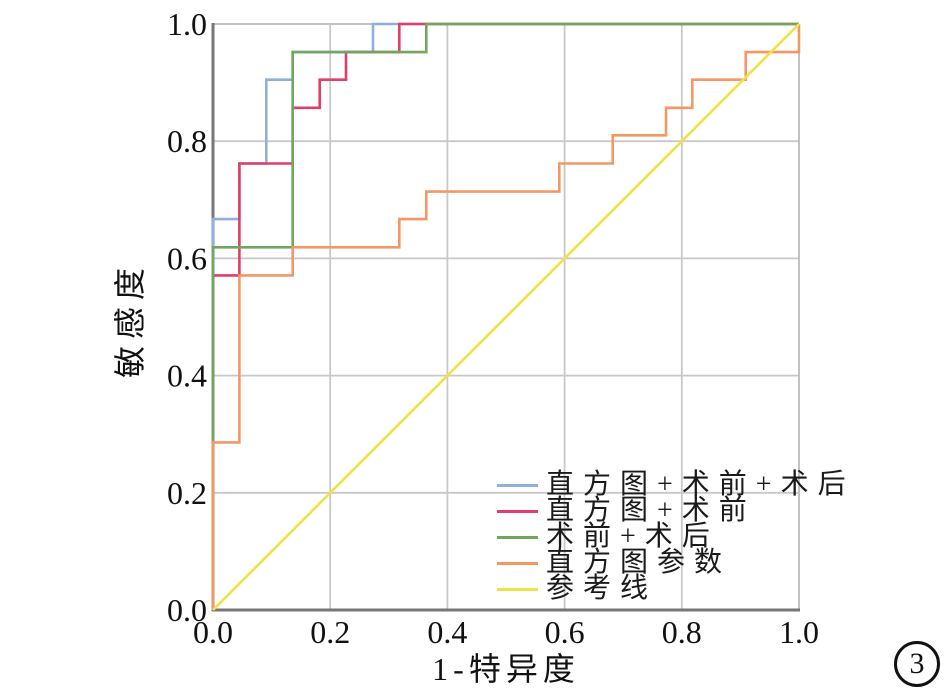 The image size is (949, 694). Describe the element at coordinates (187, 493) in the screenshot. I see `y-tick-label: 0.2` at that location.